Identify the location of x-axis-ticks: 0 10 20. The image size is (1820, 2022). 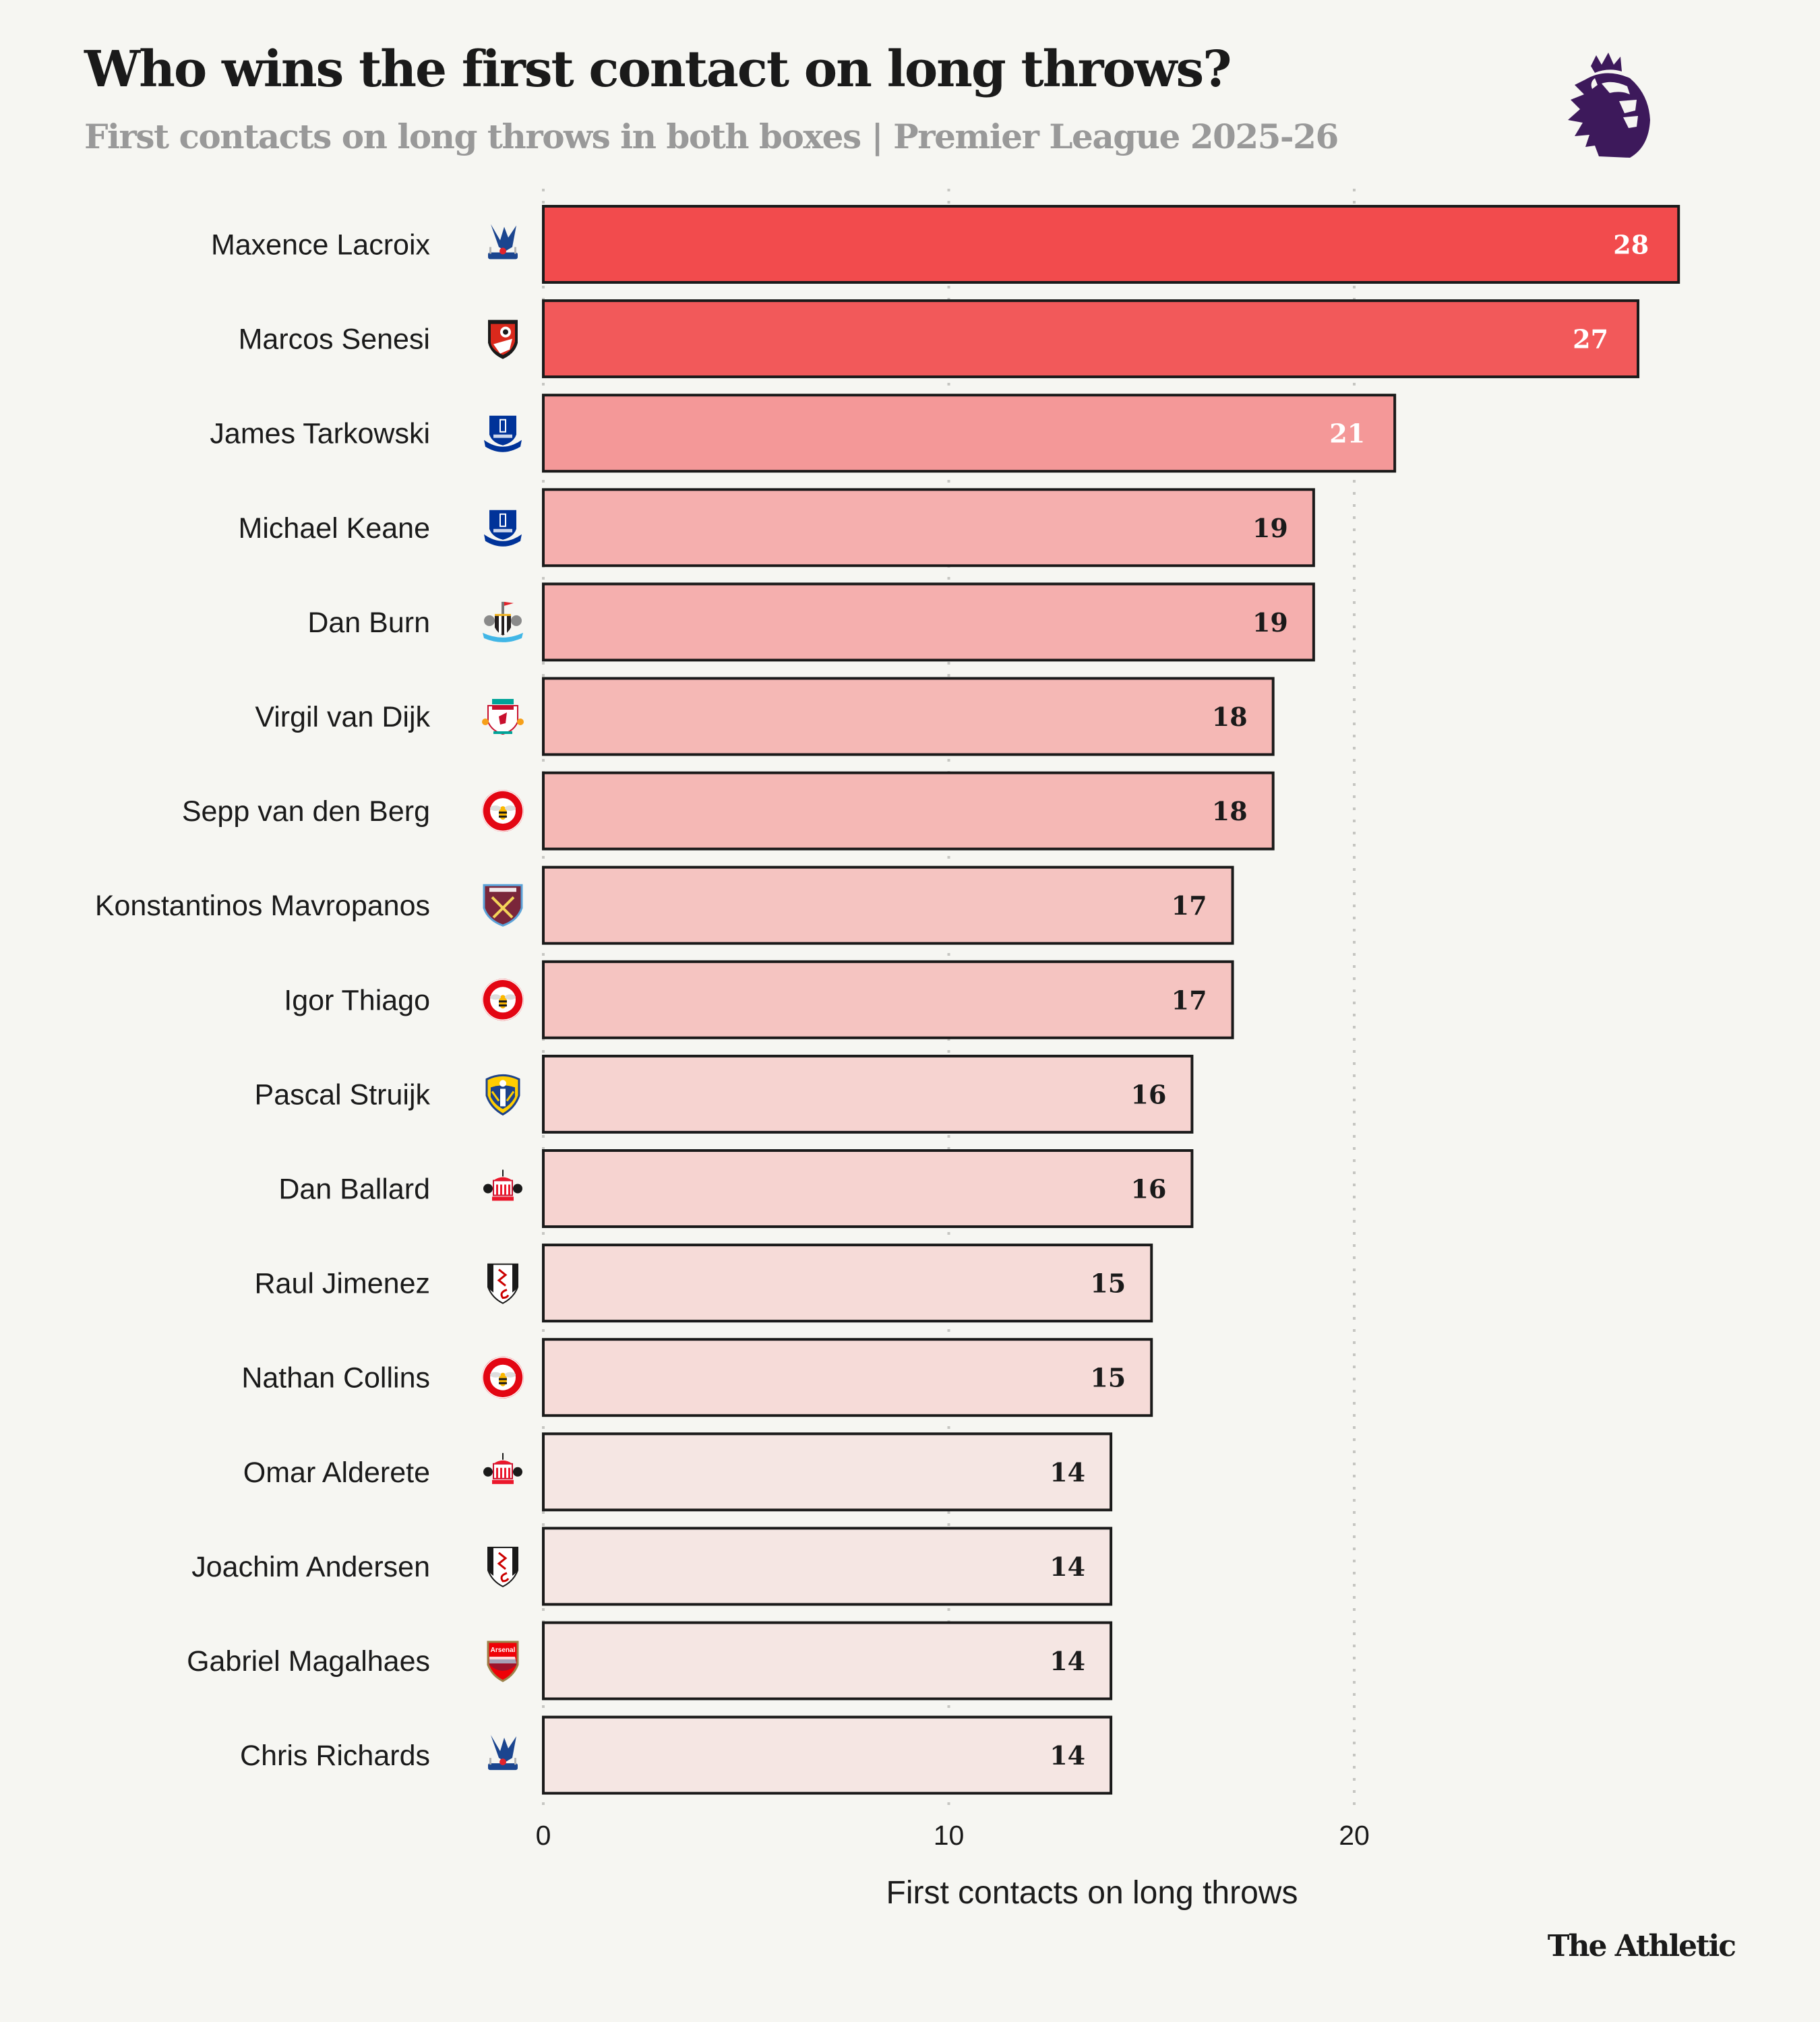
(953, 1835).